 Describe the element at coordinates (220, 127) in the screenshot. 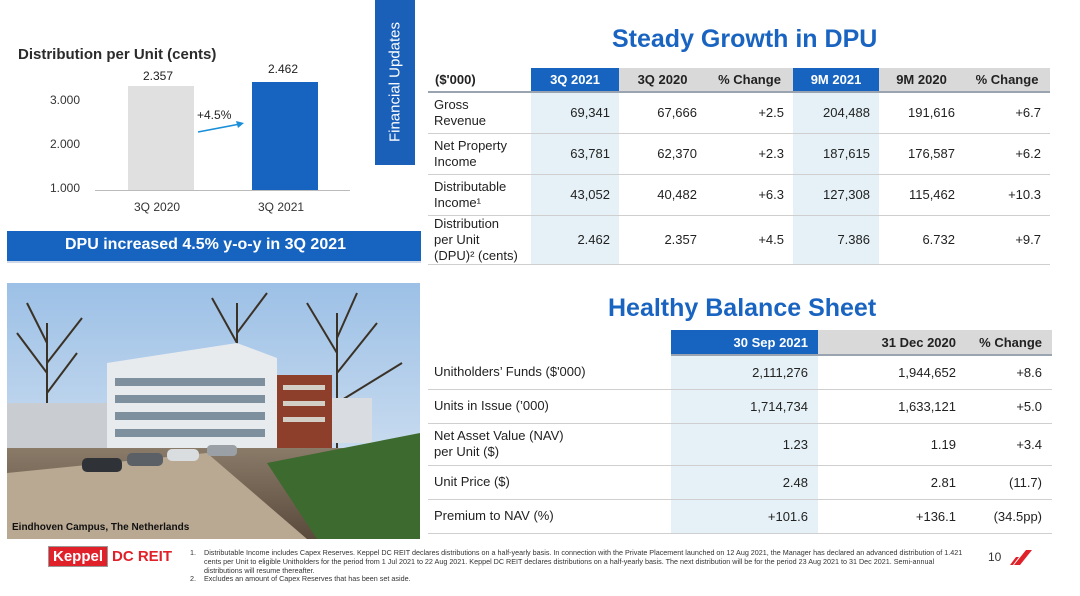

I see `growth-arrow-icon` at that location.